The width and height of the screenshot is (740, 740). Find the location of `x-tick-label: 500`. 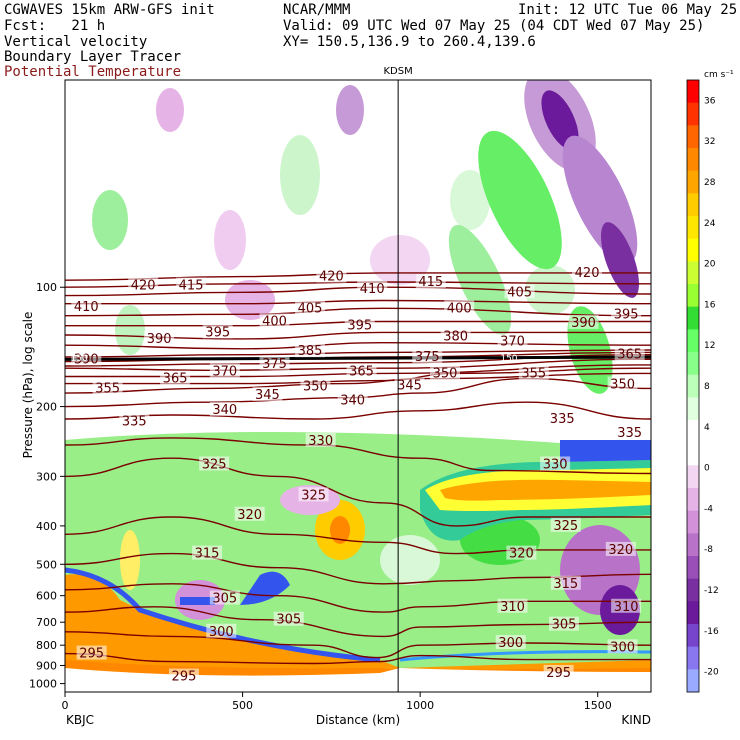

x-tick-label: 500 is located at coordinates (242, 705).